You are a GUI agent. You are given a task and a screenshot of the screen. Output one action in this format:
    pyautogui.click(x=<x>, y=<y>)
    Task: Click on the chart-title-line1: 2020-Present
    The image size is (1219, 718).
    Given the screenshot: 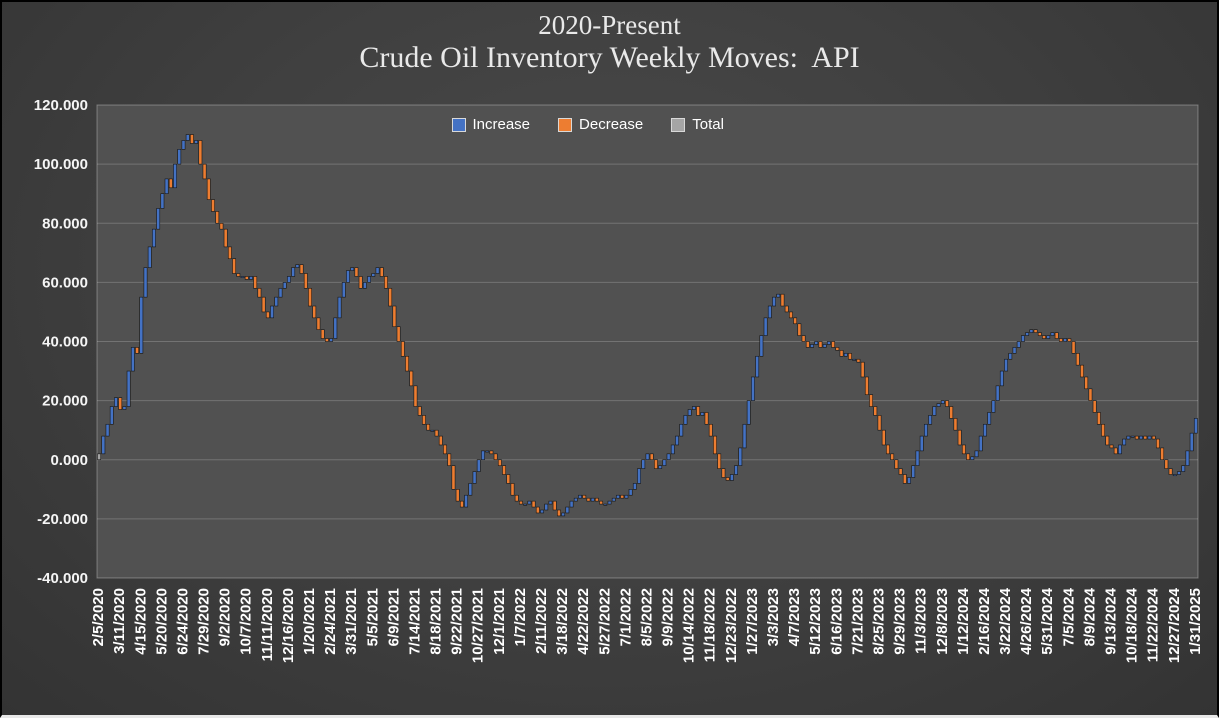 What is the action you would take?
    pyautogui.click(x=609, y=25)
    